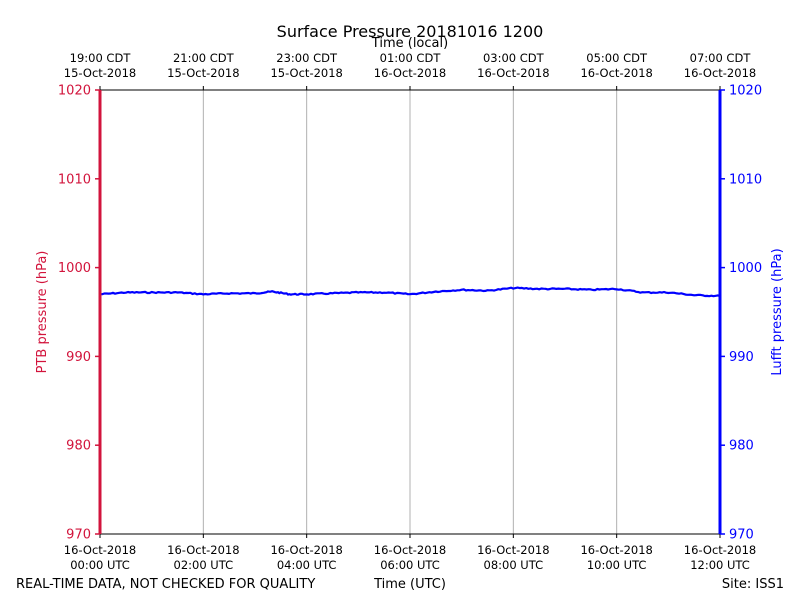 This screenshot has height=600, width=800. Describe the element at coordinates (78, 357) in the screenshot. I see `y-tick-label-left: 990` at that location.